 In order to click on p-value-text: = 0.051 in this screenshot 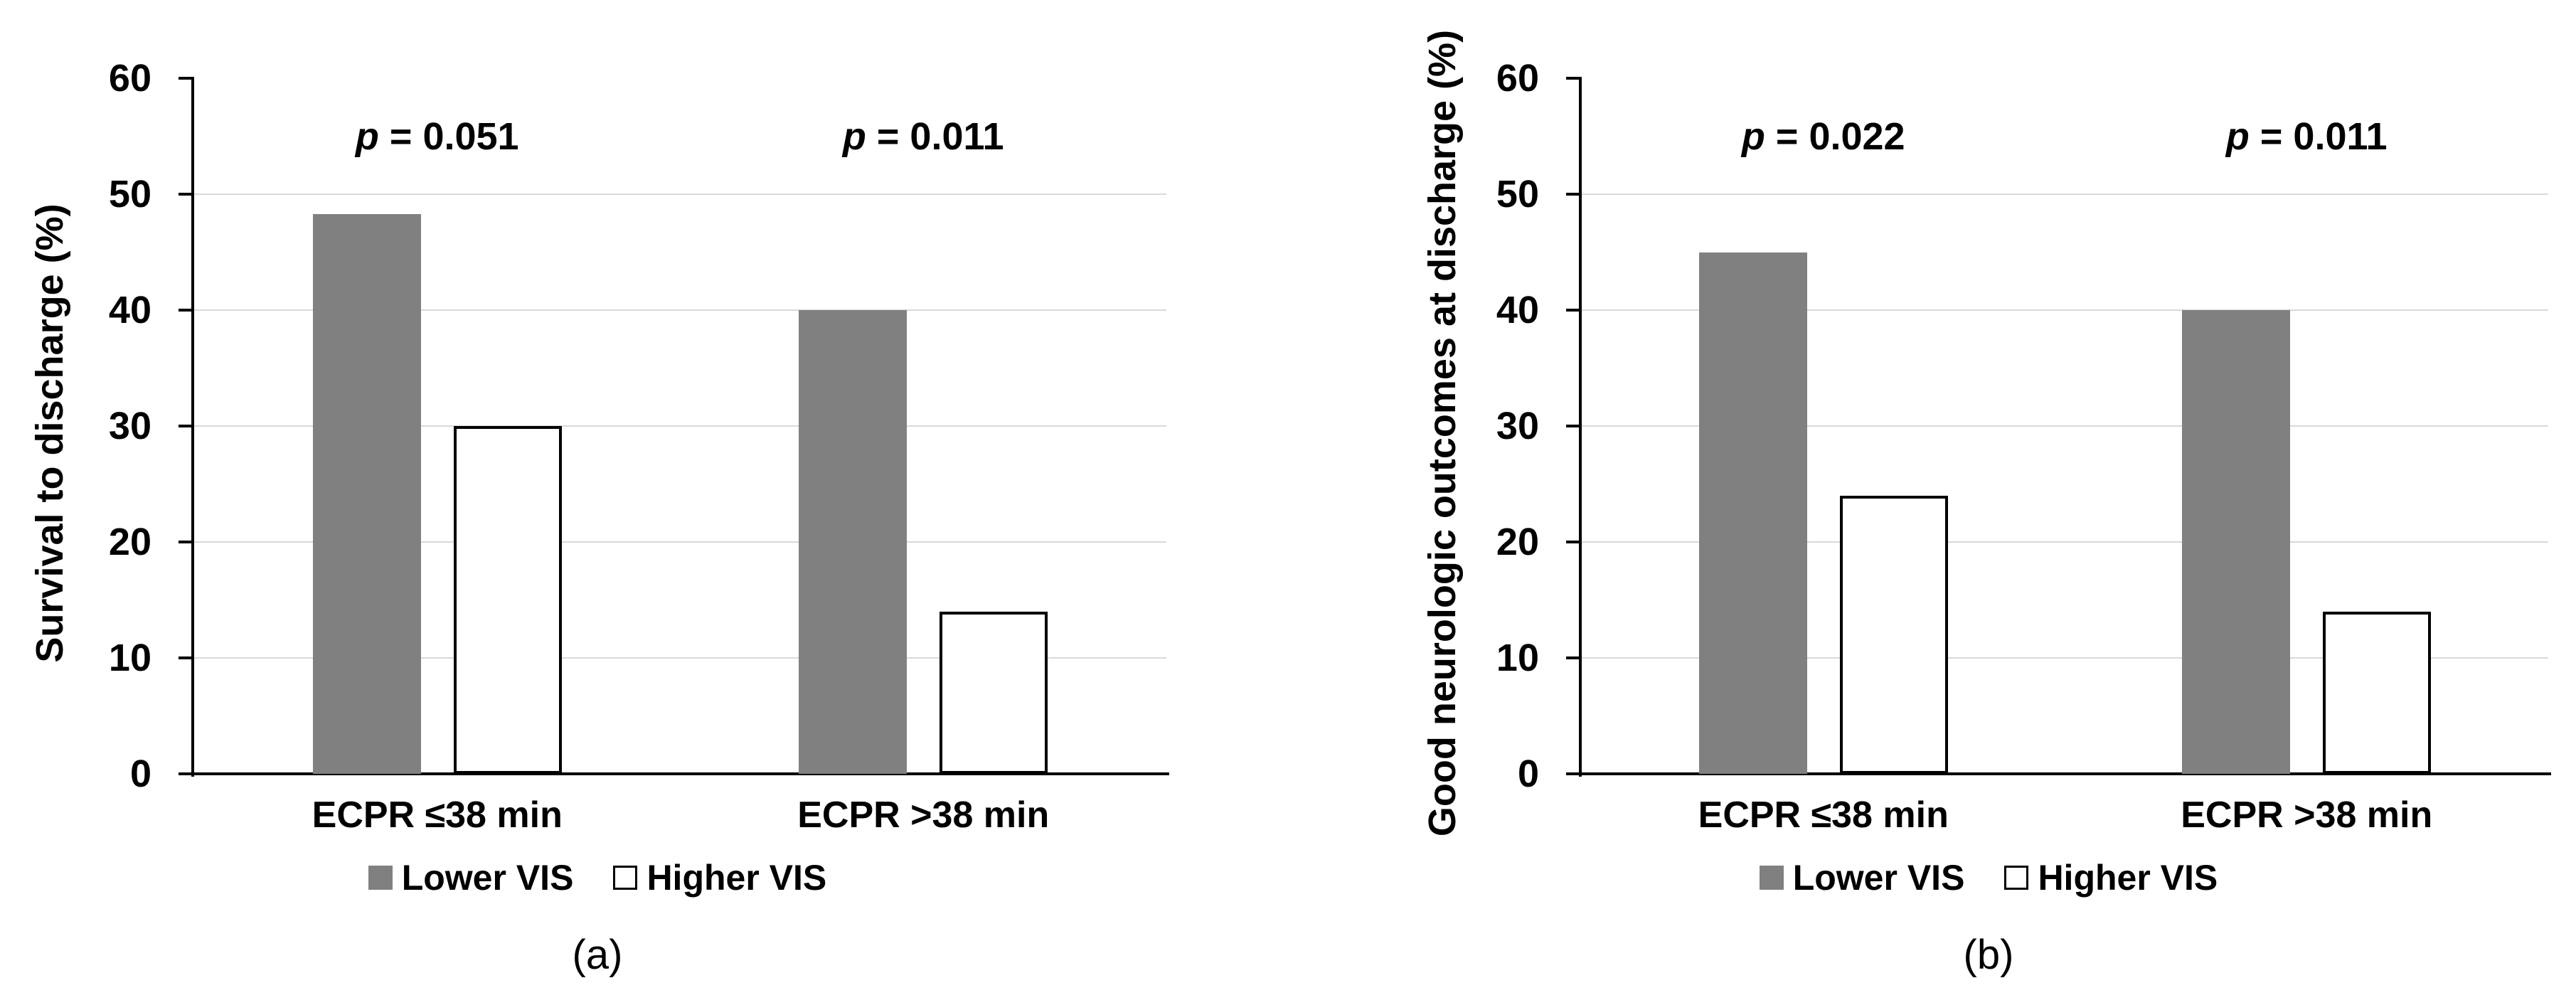, I will do `click(448, 136)`.